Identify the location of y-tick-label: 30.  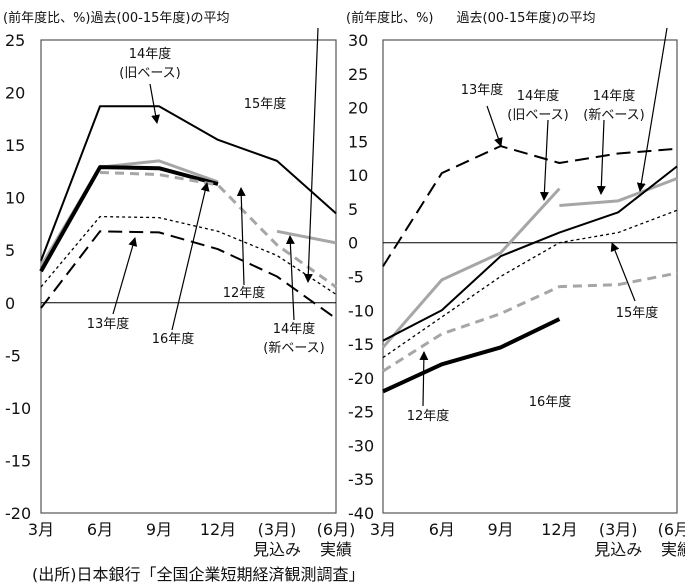
(358, 40).